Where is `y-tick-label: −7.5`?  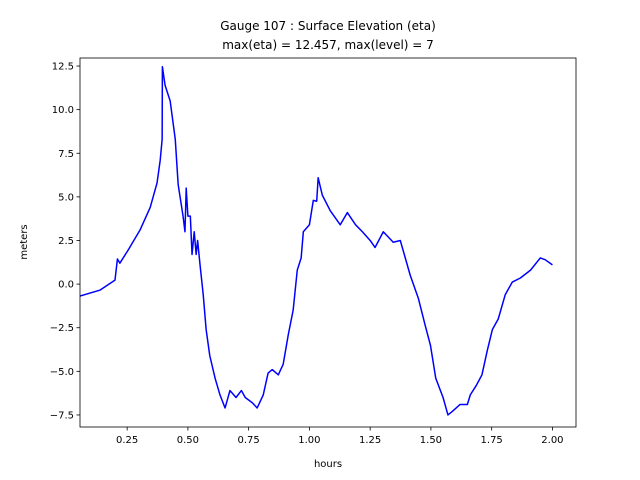 y-tick-label: −7.5 is located at coordinates (62, 415).